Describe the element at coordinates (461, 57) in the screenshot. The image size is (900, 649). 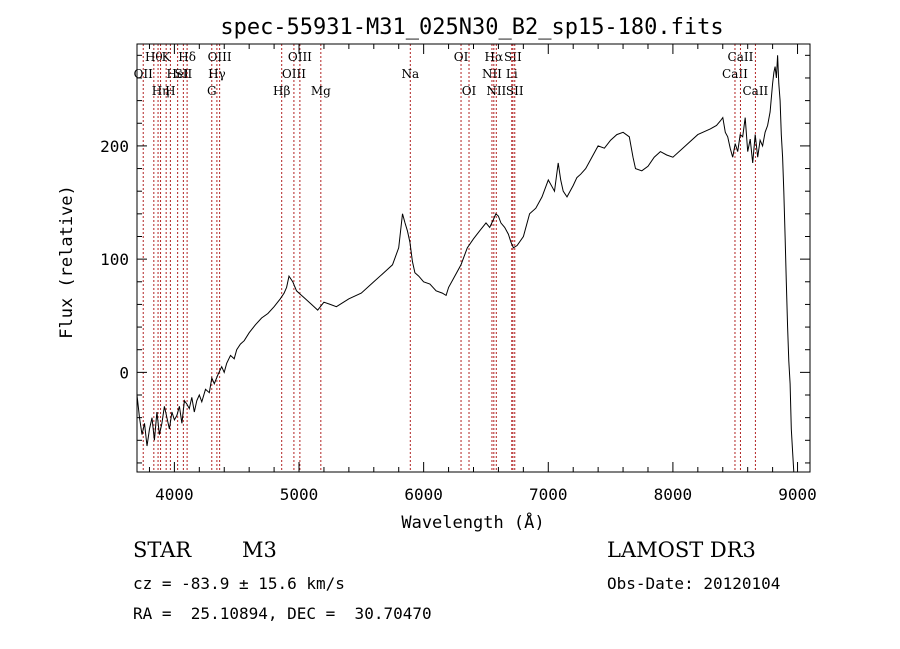
I see `emission-line-label-17: OI` at that location.